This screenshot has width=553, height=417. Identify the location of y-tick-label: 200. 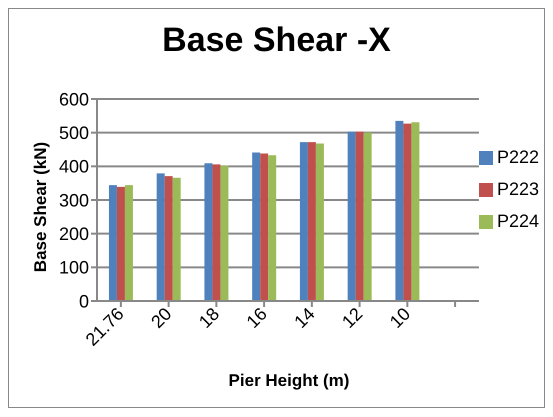
(73, 234).